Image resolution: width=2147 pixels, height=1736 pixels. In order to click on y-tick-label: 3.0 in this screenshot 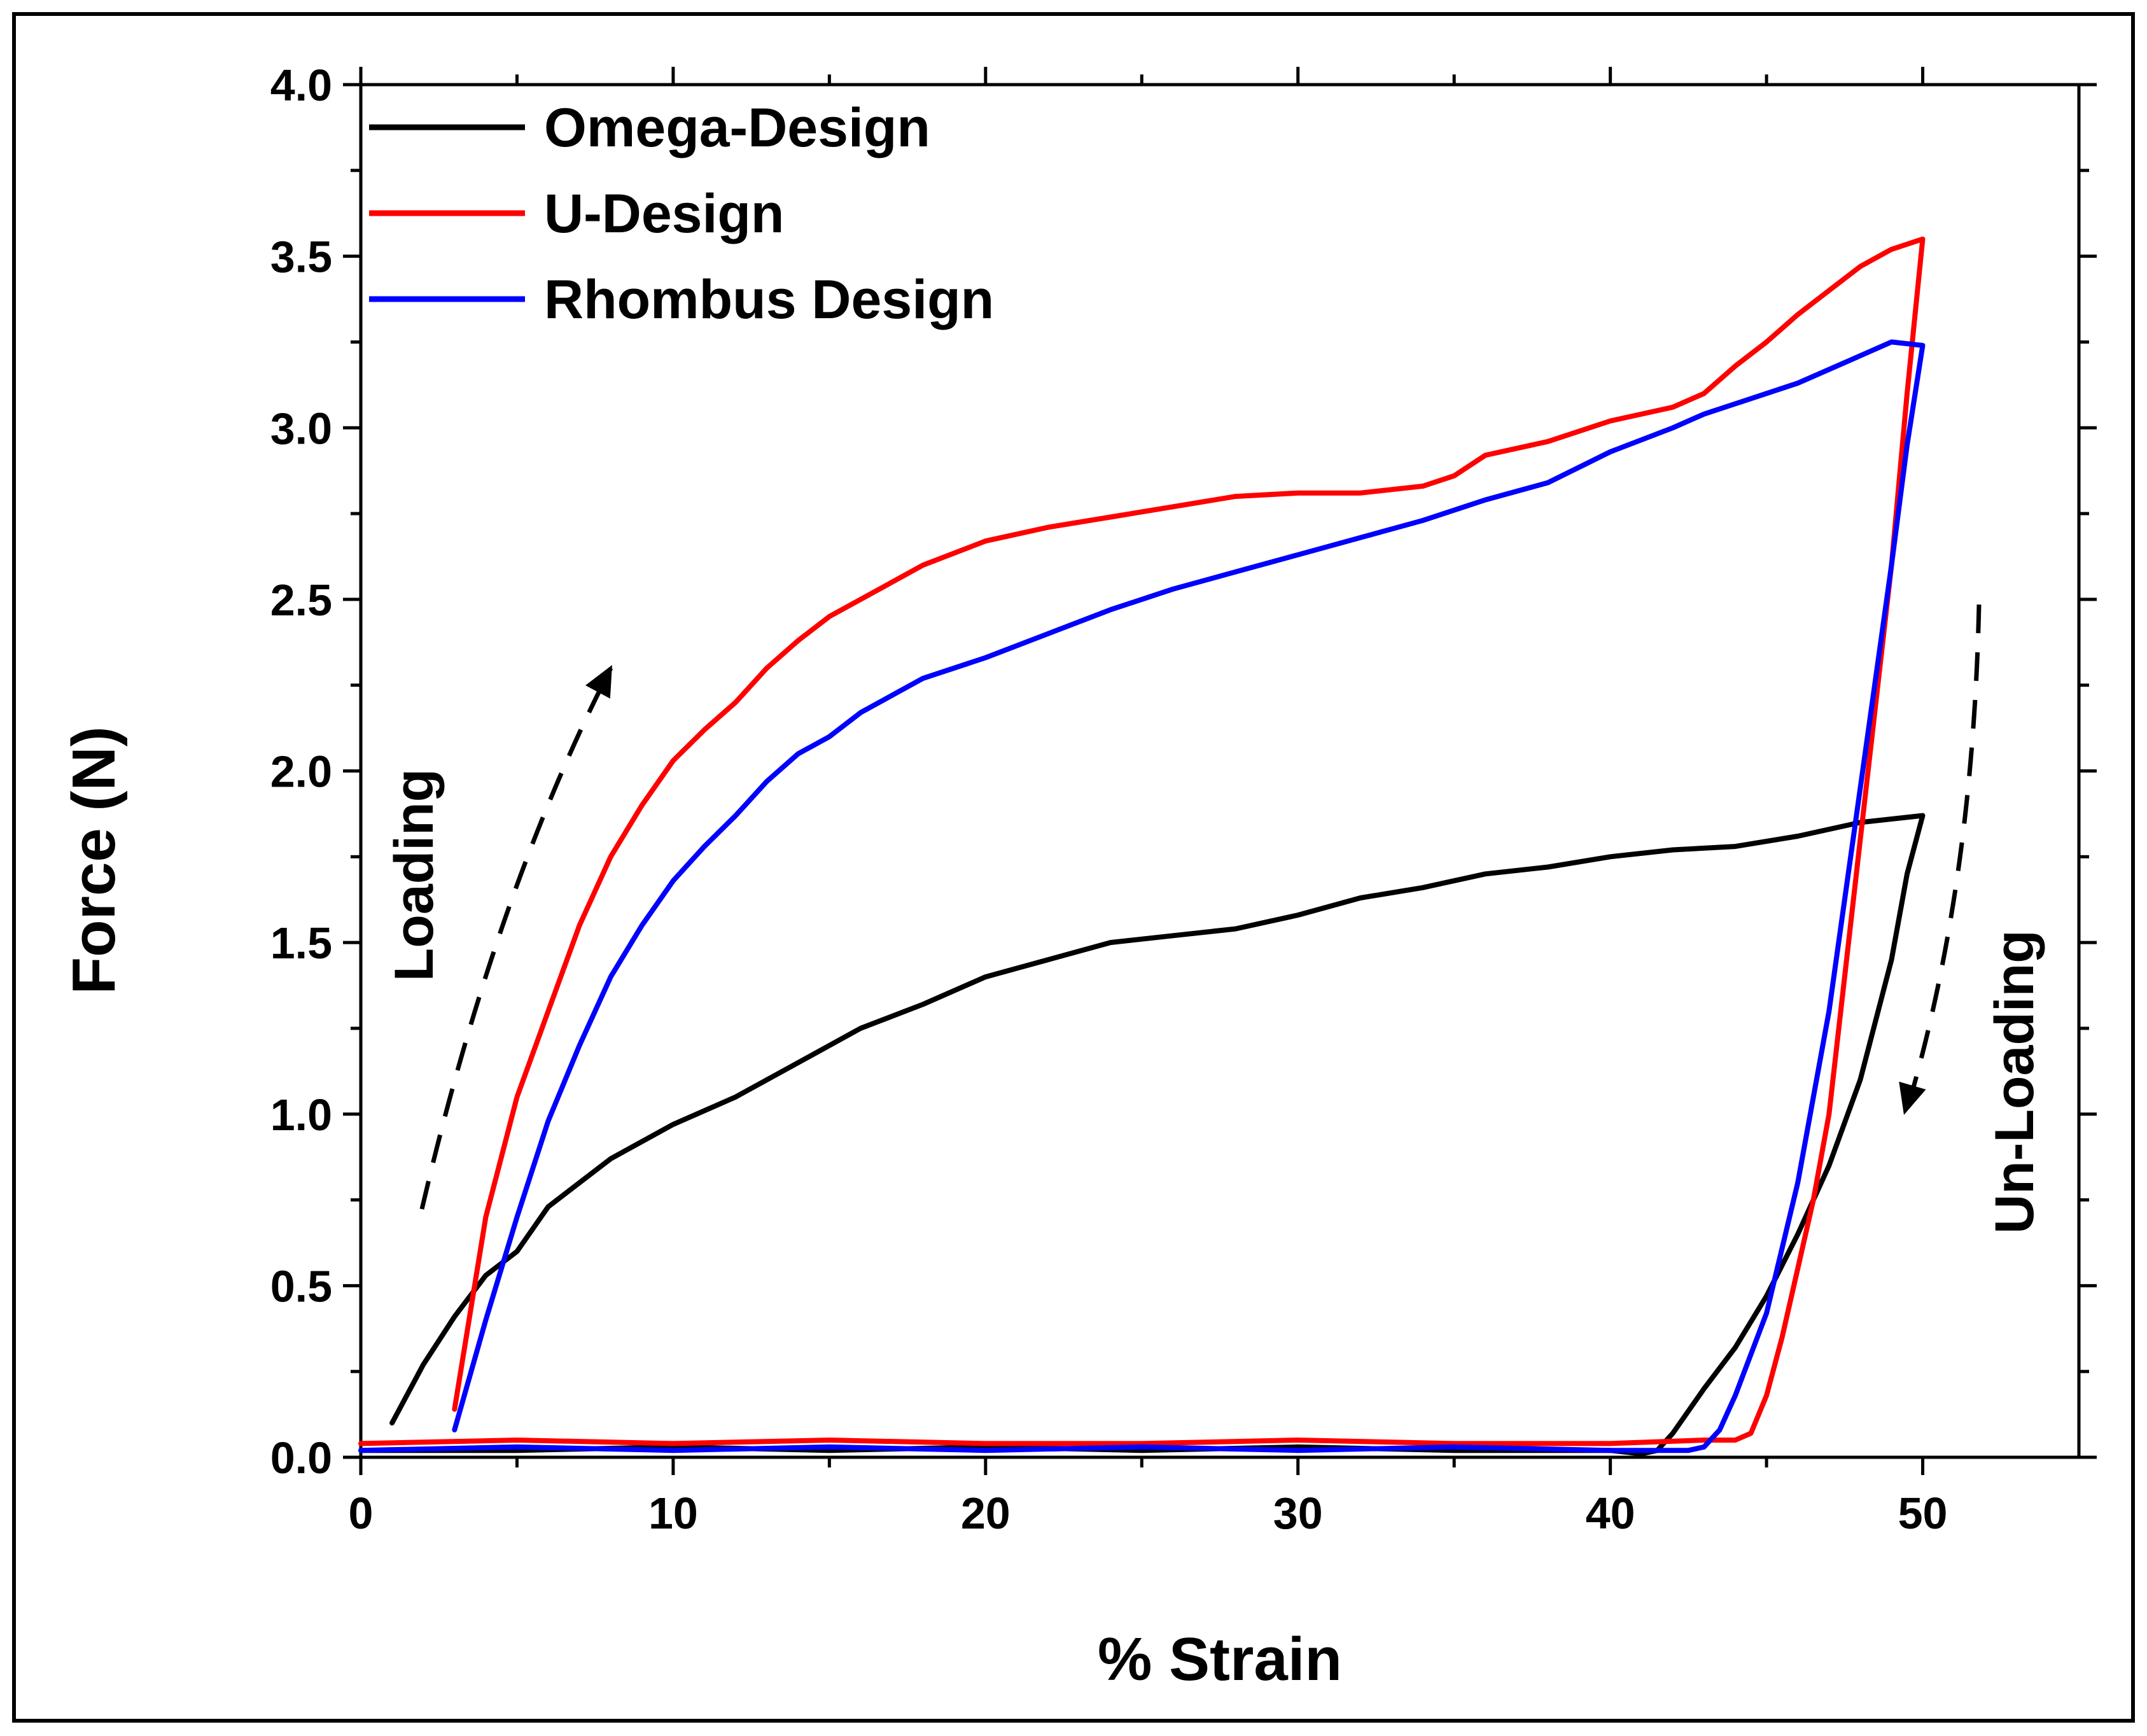, I will do `click(301, 428)`.